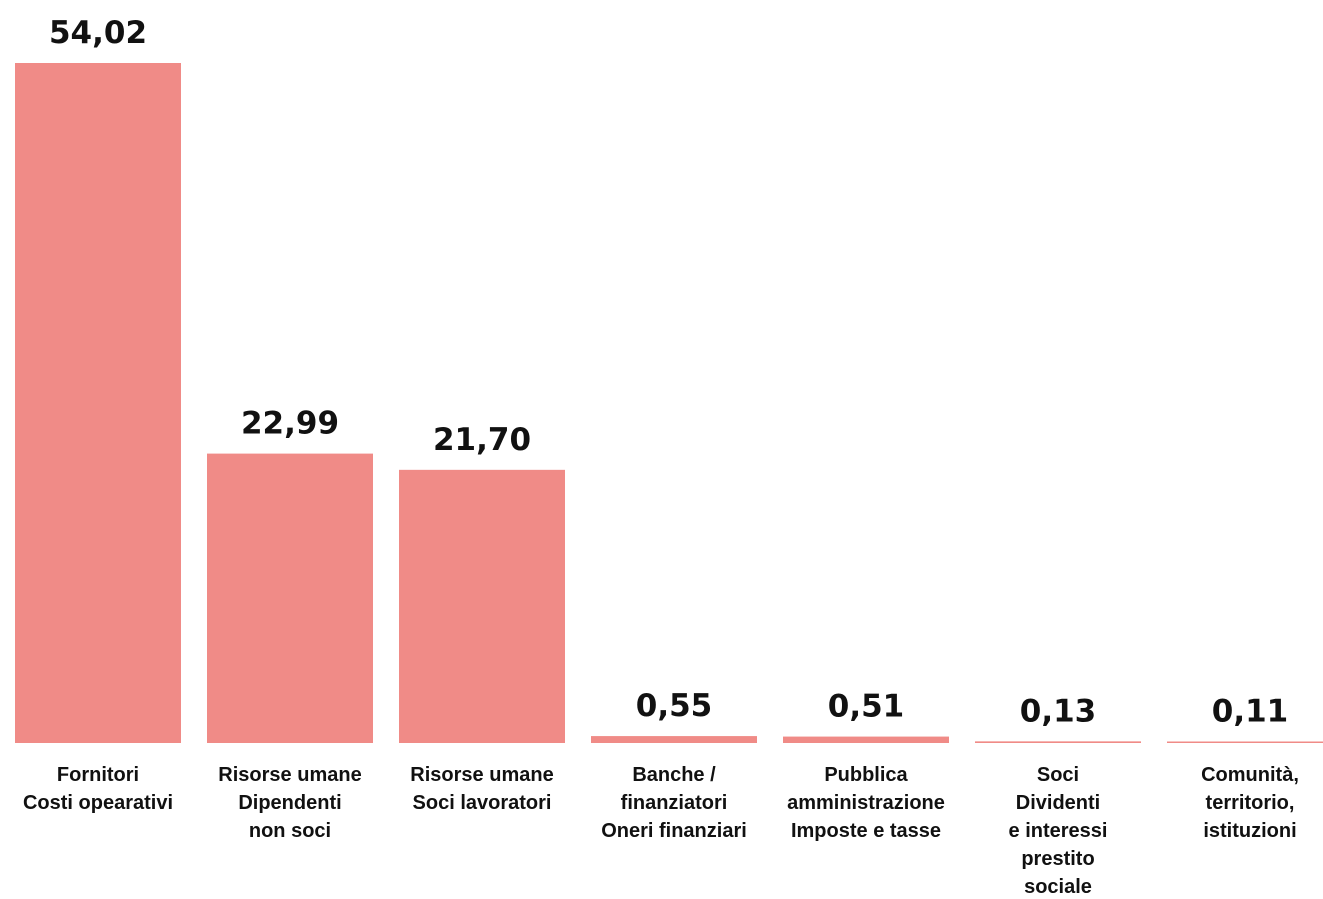 The width and height of the screenshot is (1323, 899). I want to click on category-label-line: territorio,, so click(1250, 803).